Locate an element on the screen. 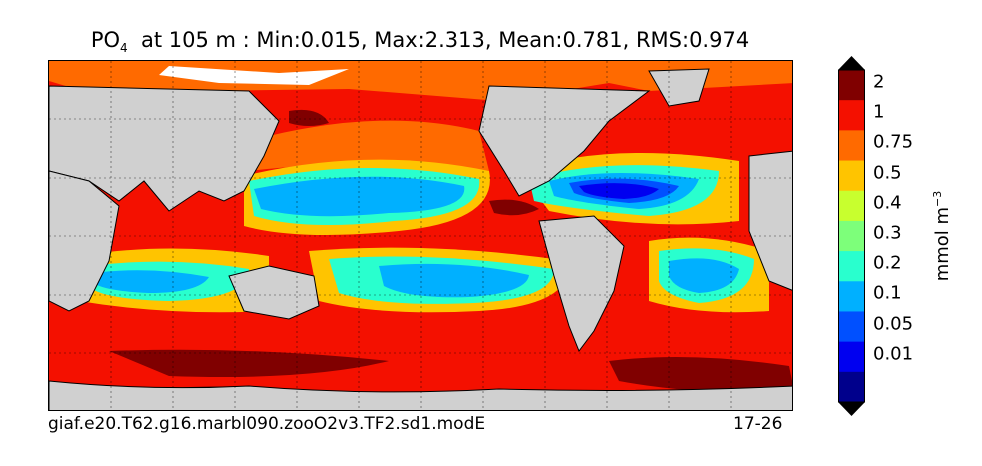 This screenshot has width=982, height=466. north-pacific-band is located at coordinates (369, 145).